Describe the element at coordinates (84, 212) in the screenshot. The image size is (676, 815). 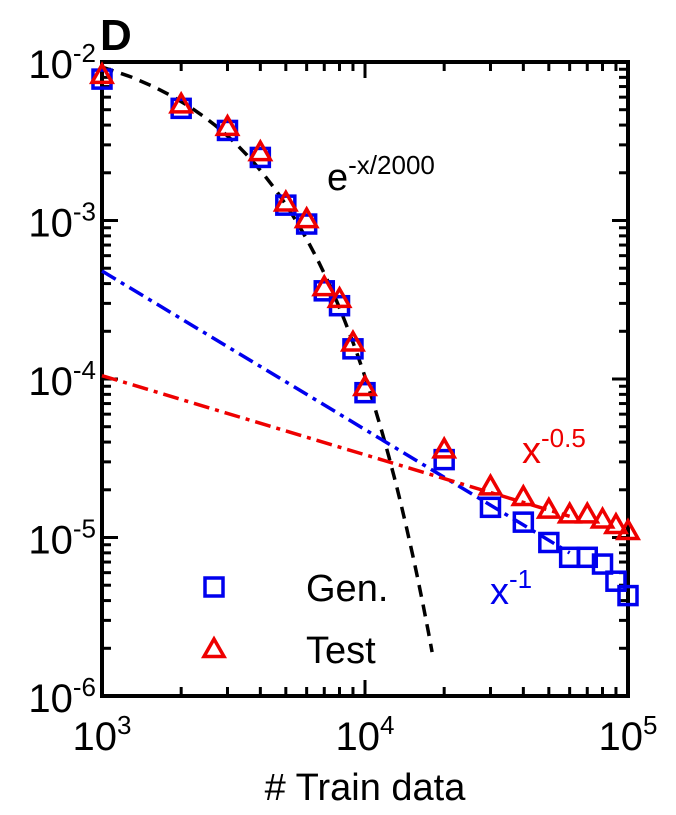
I see `y-tick-label-exponent: -3` at that location.